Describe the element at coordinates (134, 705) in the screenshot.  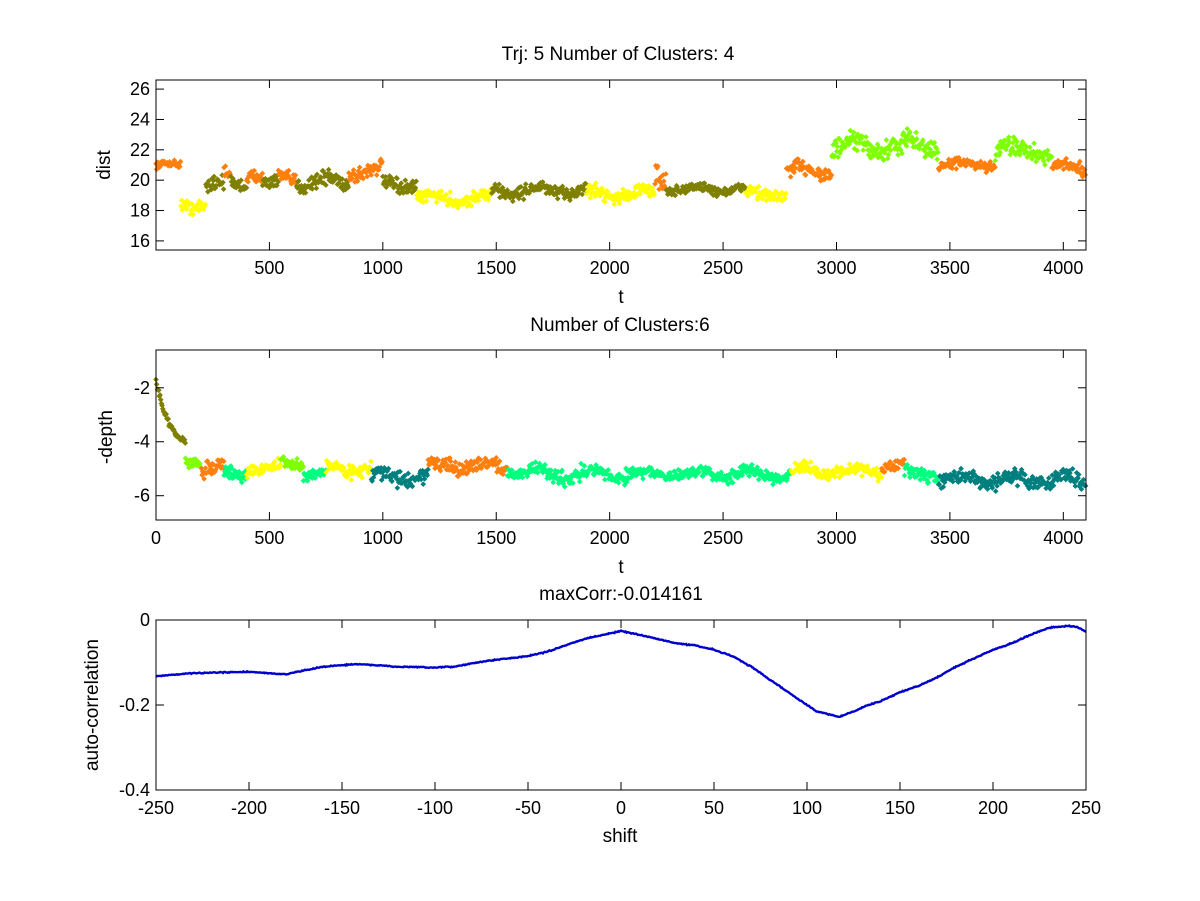
I see `y-tick-label: -0.2` at that location.